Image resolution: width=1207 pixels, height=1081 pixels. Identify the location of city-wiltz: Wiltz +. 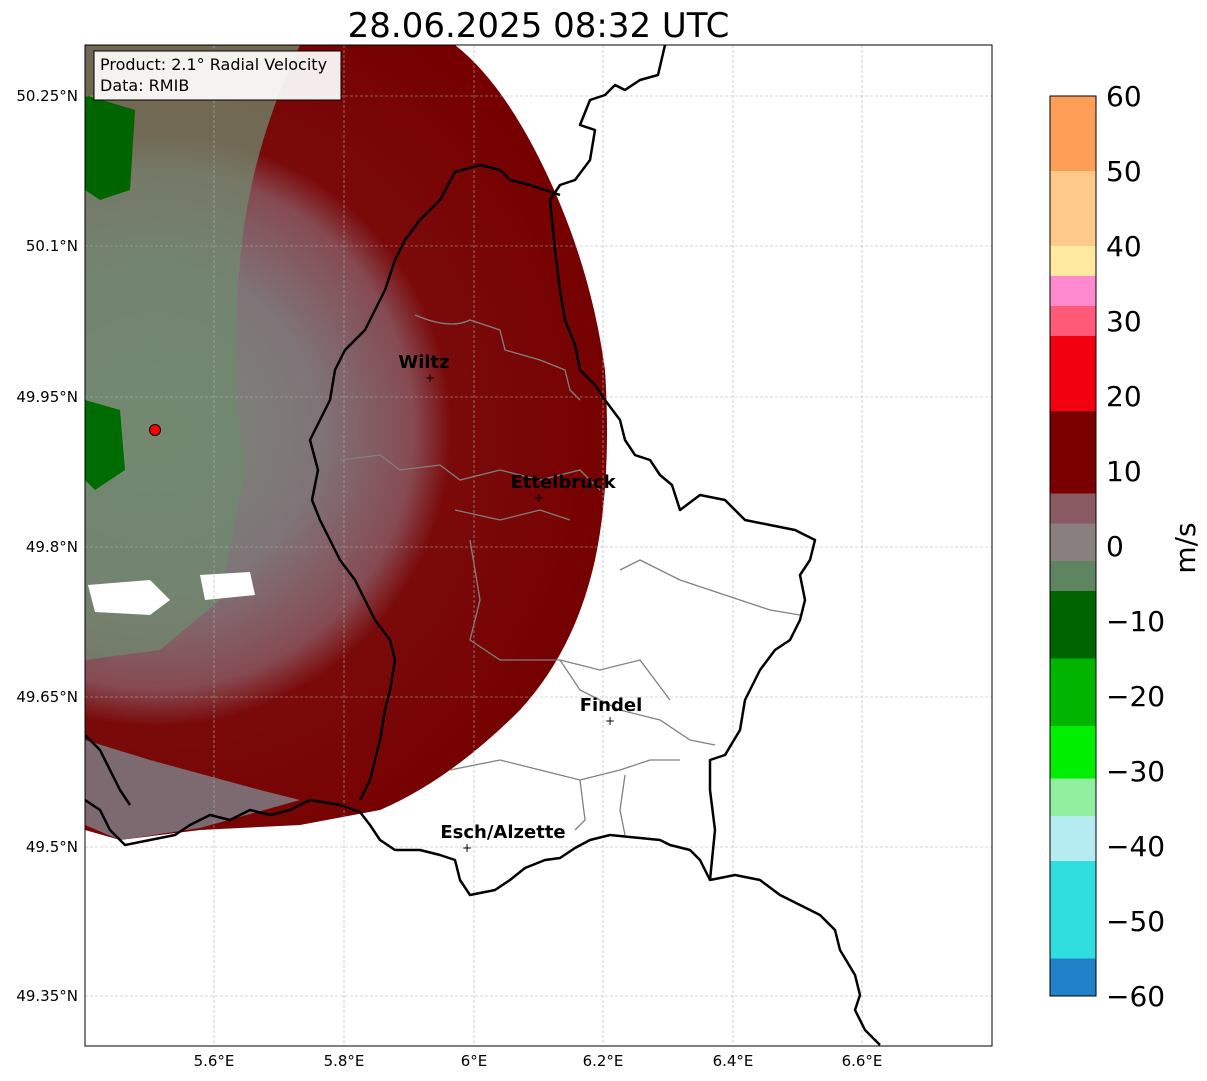
(423, 368).